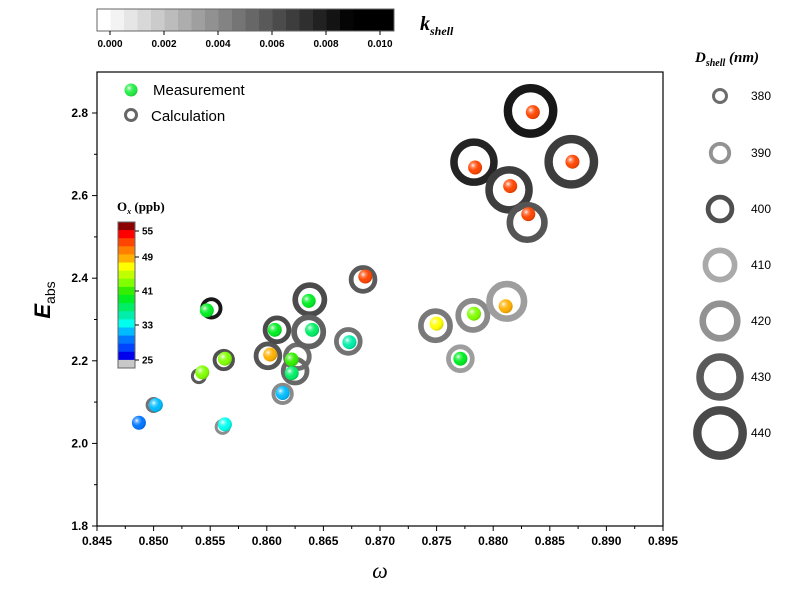 Image resolution: width=809 pixels, height=606 pixels. Describe the element at coordinates (79, 526) in the screenshot. I see `y-tick-label: 1.8` at that location.